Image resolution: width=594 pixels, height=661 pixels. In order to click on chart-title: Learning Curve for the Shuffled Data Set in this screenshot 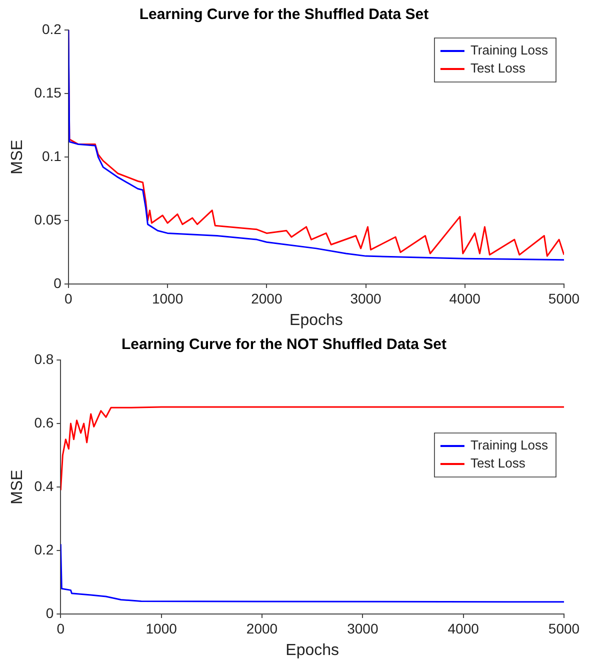, I will do `click(284, 15)`.